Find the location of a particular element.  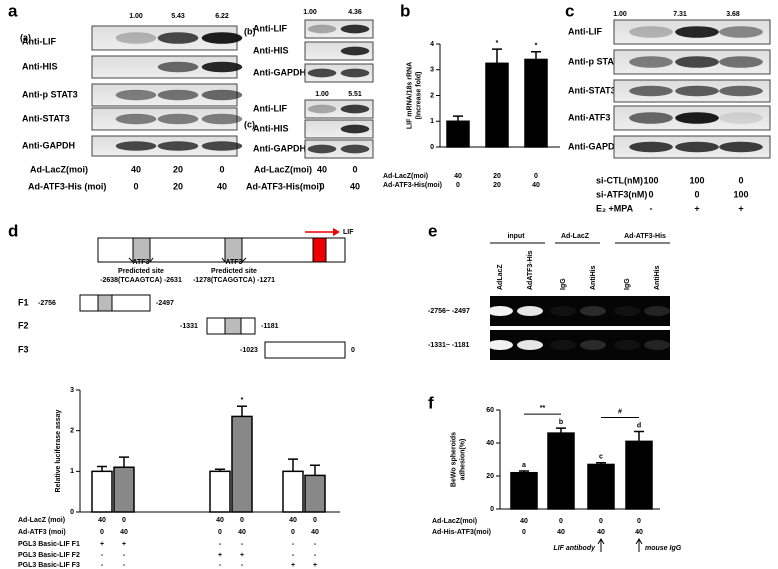

panel-label: c is located at coordinates (569, 10).